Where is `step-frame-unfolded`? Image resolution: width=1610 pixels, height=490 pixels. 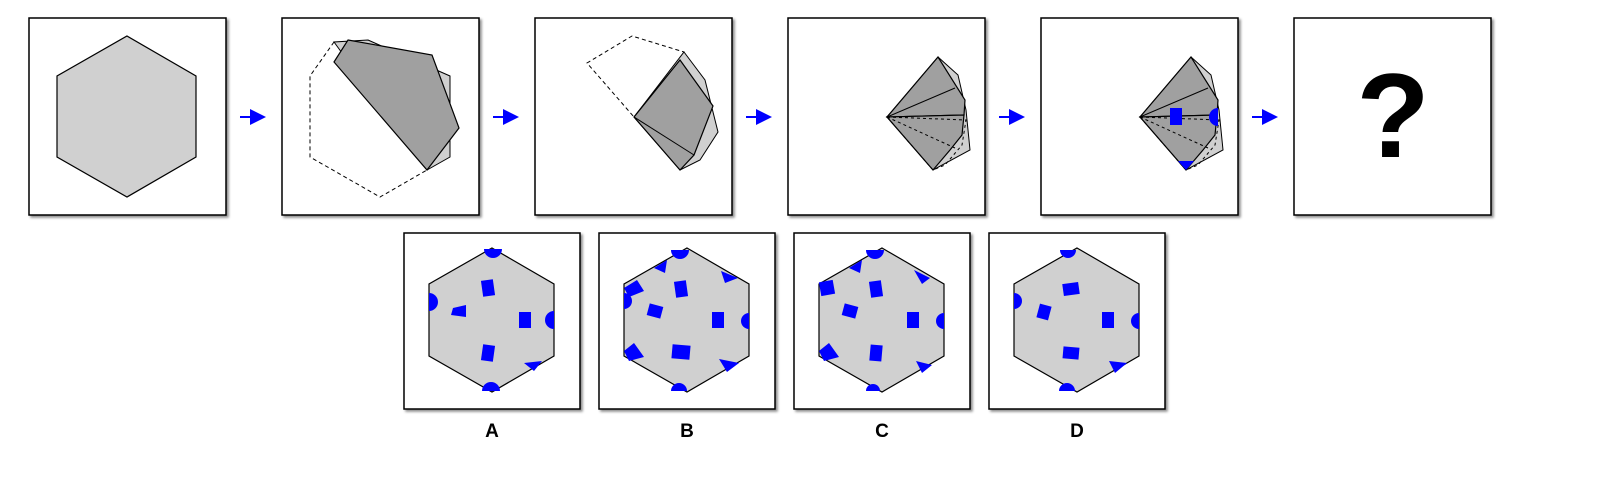
step-frame-unfolded is located at coordinates (127, 116).